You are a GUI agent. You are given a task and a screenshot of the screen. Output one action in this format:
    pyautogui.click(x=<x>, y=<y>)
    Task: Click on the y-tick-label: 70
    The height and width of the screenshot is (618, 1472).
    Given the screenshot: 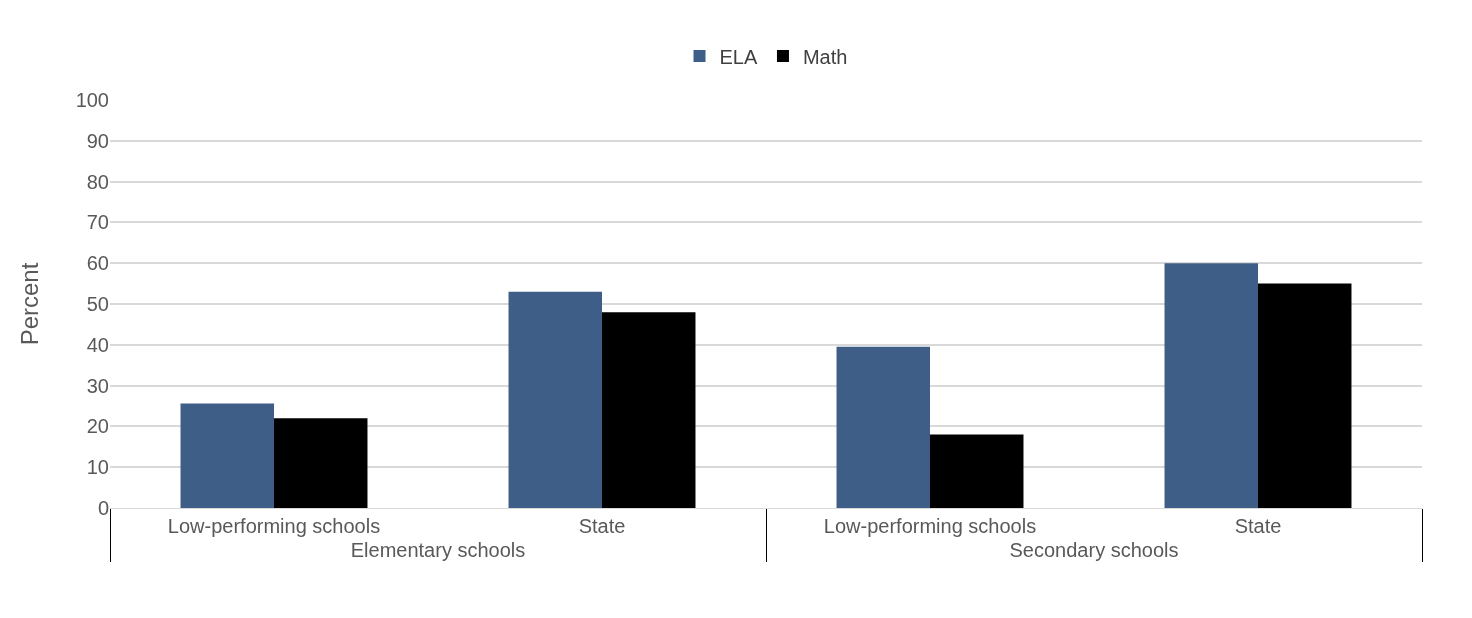 What is the action you would take?
    pyautogui.click(x=97, y=222)
    